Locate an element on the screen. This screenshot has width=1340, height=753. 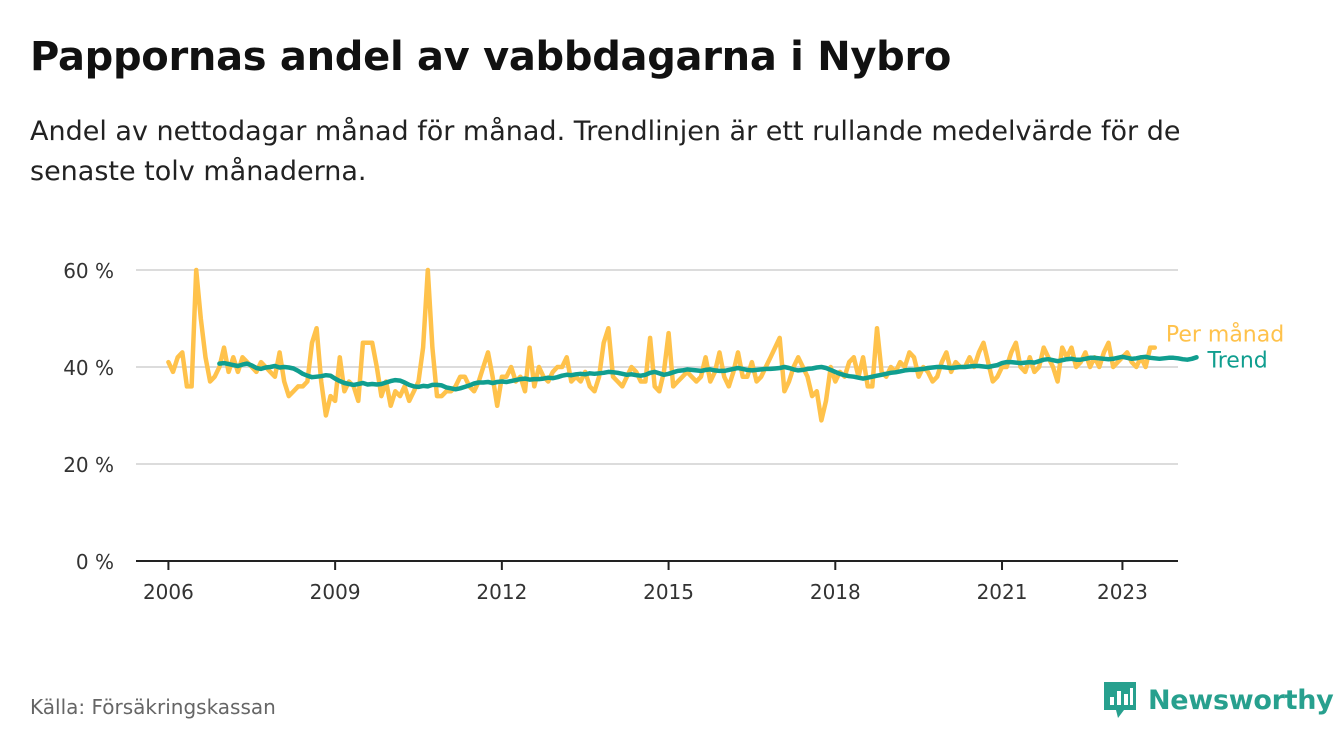
x-tick-label: 2012 is located at coordinates (501, 592).